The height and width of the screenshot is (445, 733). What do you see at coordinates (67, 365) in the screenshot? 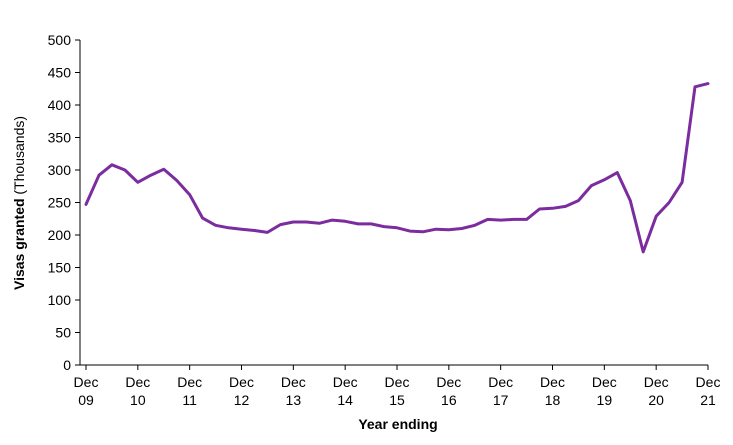
I see `y-tick-label: 0` at bounding box center [67, 365].